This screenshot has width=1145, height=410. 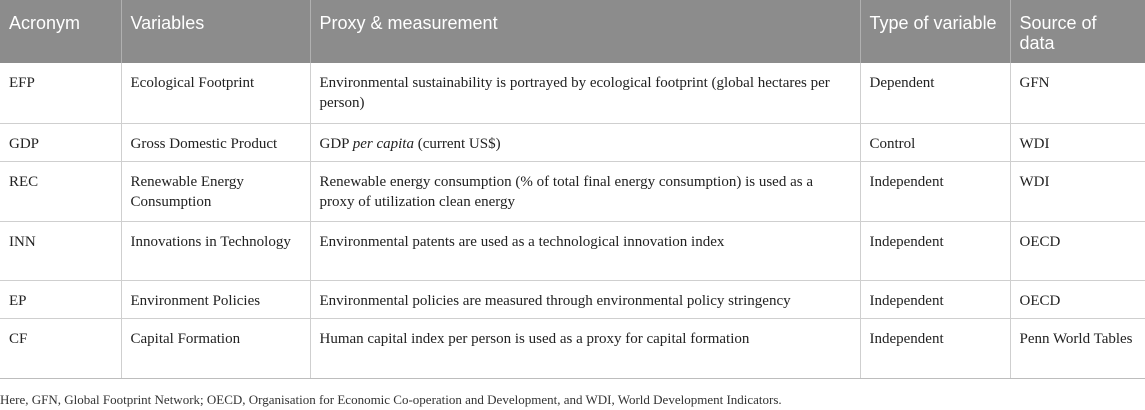 What do you see at coordinates (61, 299) in the screenshot?
I see `cell-acronym: EP` at bounding box center [61, 299].